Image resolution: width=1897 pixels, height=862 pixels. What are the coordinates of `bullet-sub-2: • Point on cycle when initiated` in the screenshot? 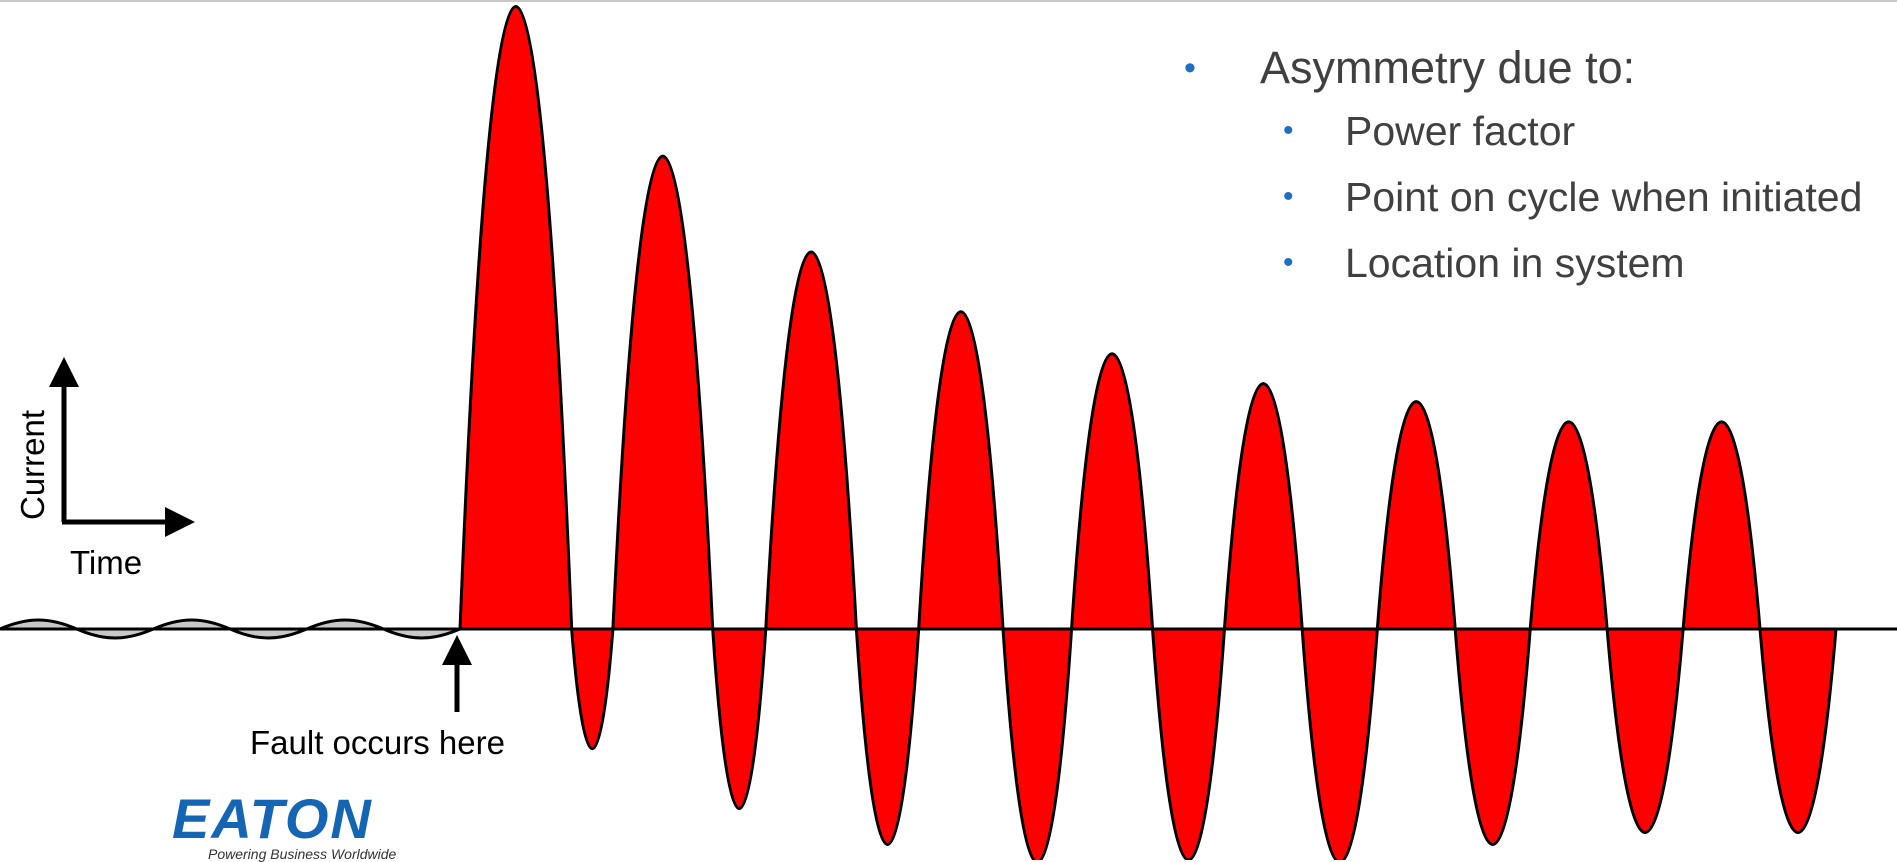 It's located at (1521, 197).